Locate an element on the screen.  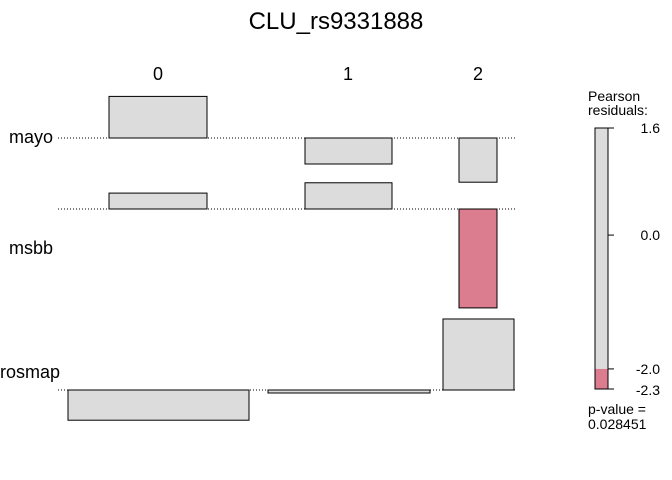
pvalue: 0.028451 is located at coordinates (617, 424).